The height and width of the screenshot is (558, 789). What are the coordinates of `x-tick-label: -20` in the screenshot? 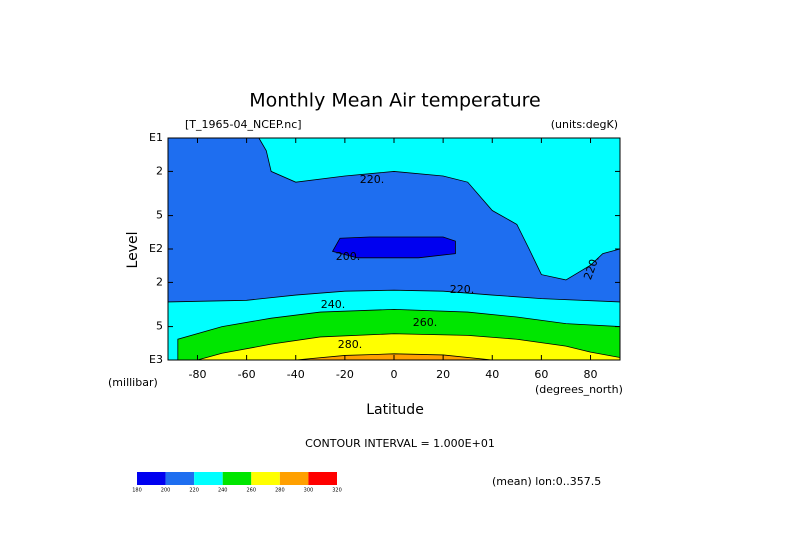 It's located at (345, 374).